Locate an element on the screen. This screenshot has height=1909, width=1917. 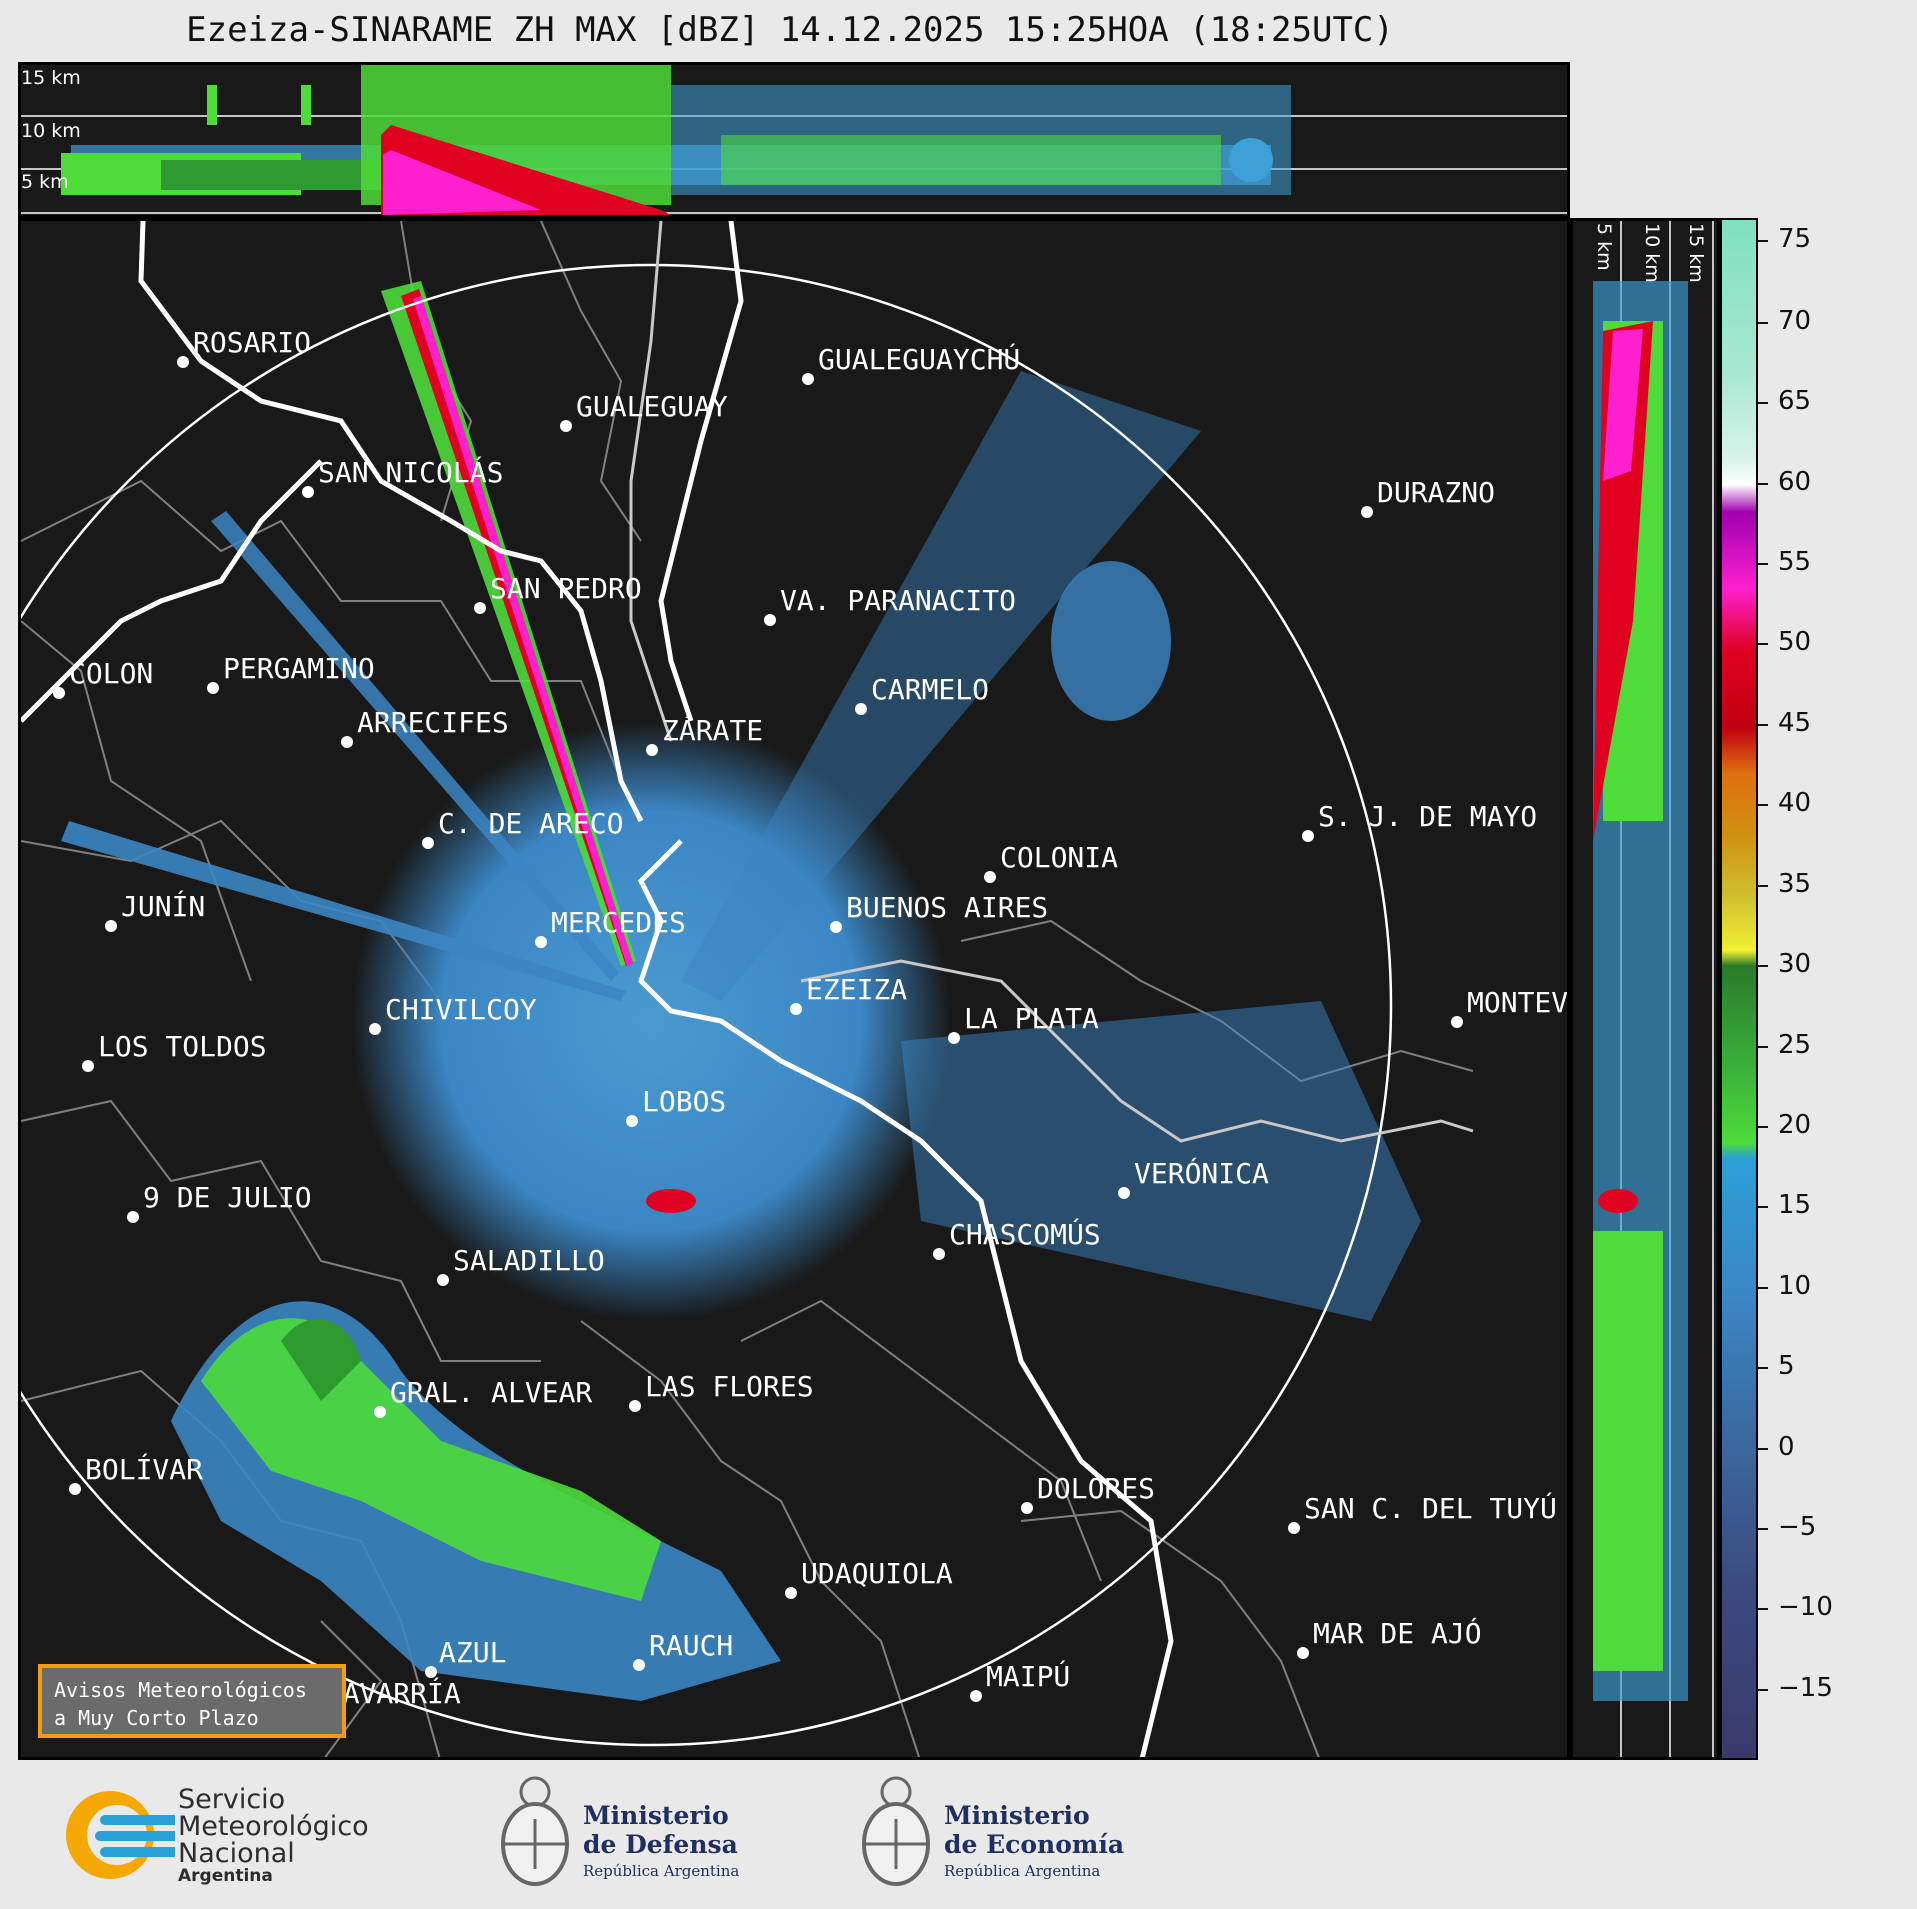
city-label-veronica: VERÓNICA is located at coordinates (1201, 1173).